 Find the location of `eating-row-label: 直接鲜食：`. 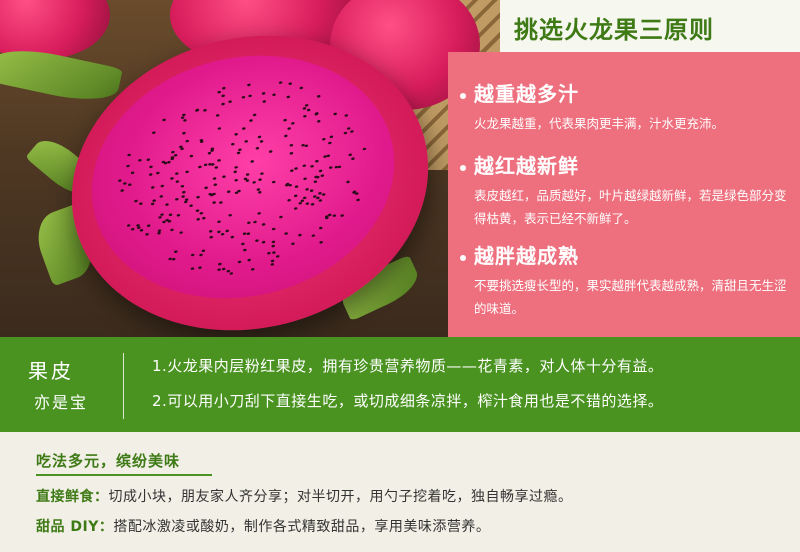

eating-row-label: 直接鲜食： is located at coordinates (72, 497).